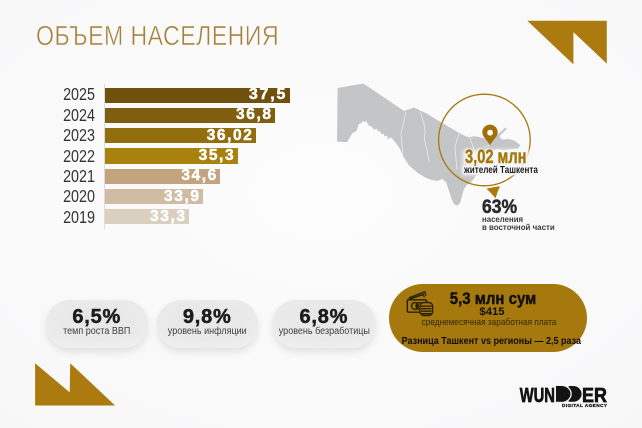 The width and height of the screenshot is (642, 428). What do you see at coordinates (585, 406) in the screenshot?
I see `svg-text: DIGITAL AGENCY` at bounding box center [585, 406].